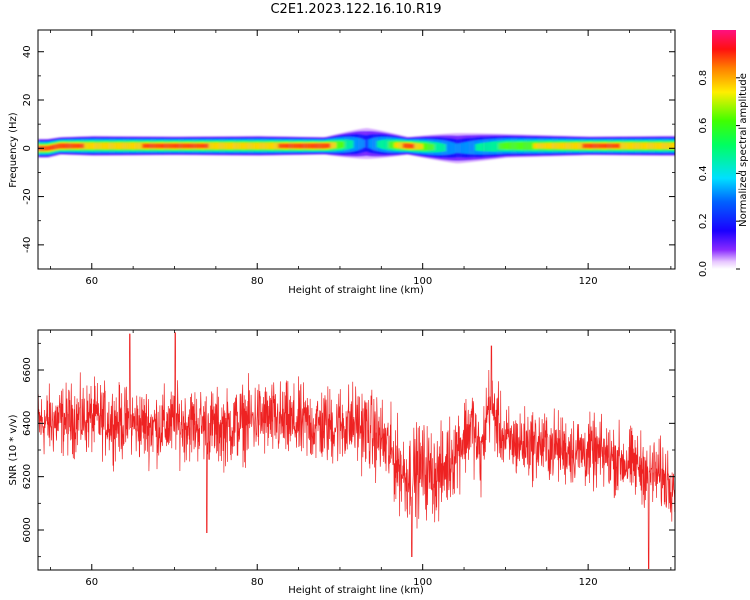 This screenshot has width=750, height=600. I want to click on colorbar-ticks: 0.0 0.2 0.4 0.6 0.8, so click(719, 173).